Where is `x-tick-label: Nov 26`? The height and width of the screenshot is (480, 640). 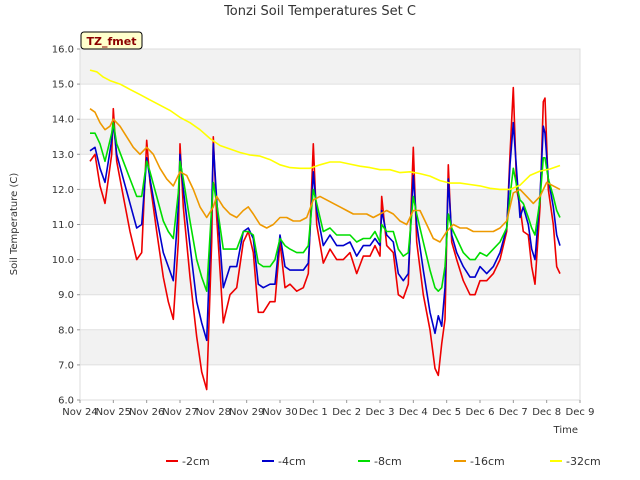 x-tick-label: Nov 26 is located at coordinates (146, 412).